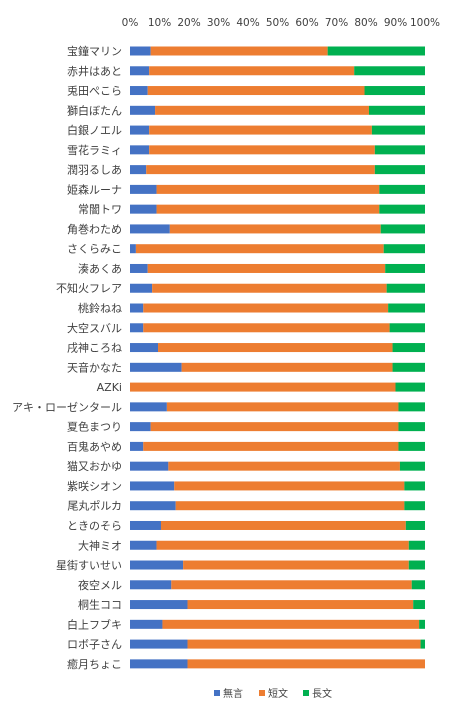 This screenshot has width=452, height=713. What do you see at coordinates (100, 545) in the screenshot?
I see `category-label: 大神ミオ` at bounding box center [100, 545].